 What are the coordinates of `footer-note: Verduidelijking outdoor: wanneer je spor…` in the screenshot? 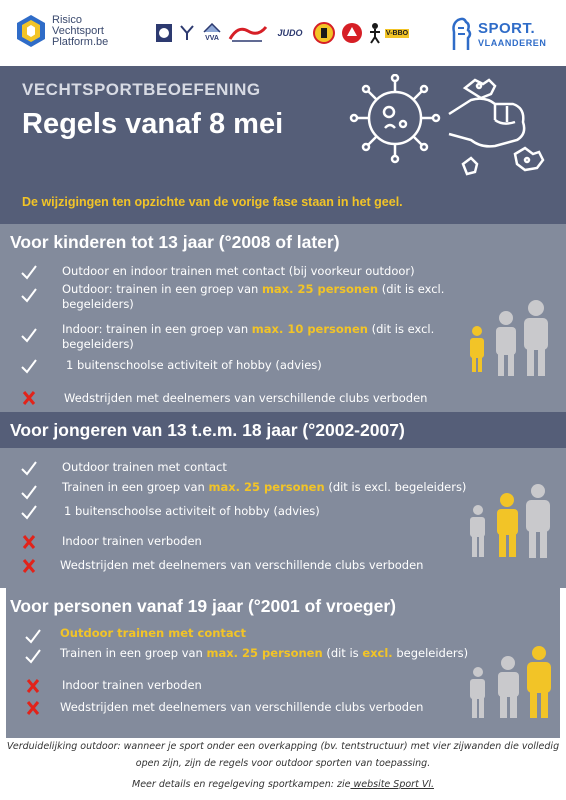 It's located at (283, 765).